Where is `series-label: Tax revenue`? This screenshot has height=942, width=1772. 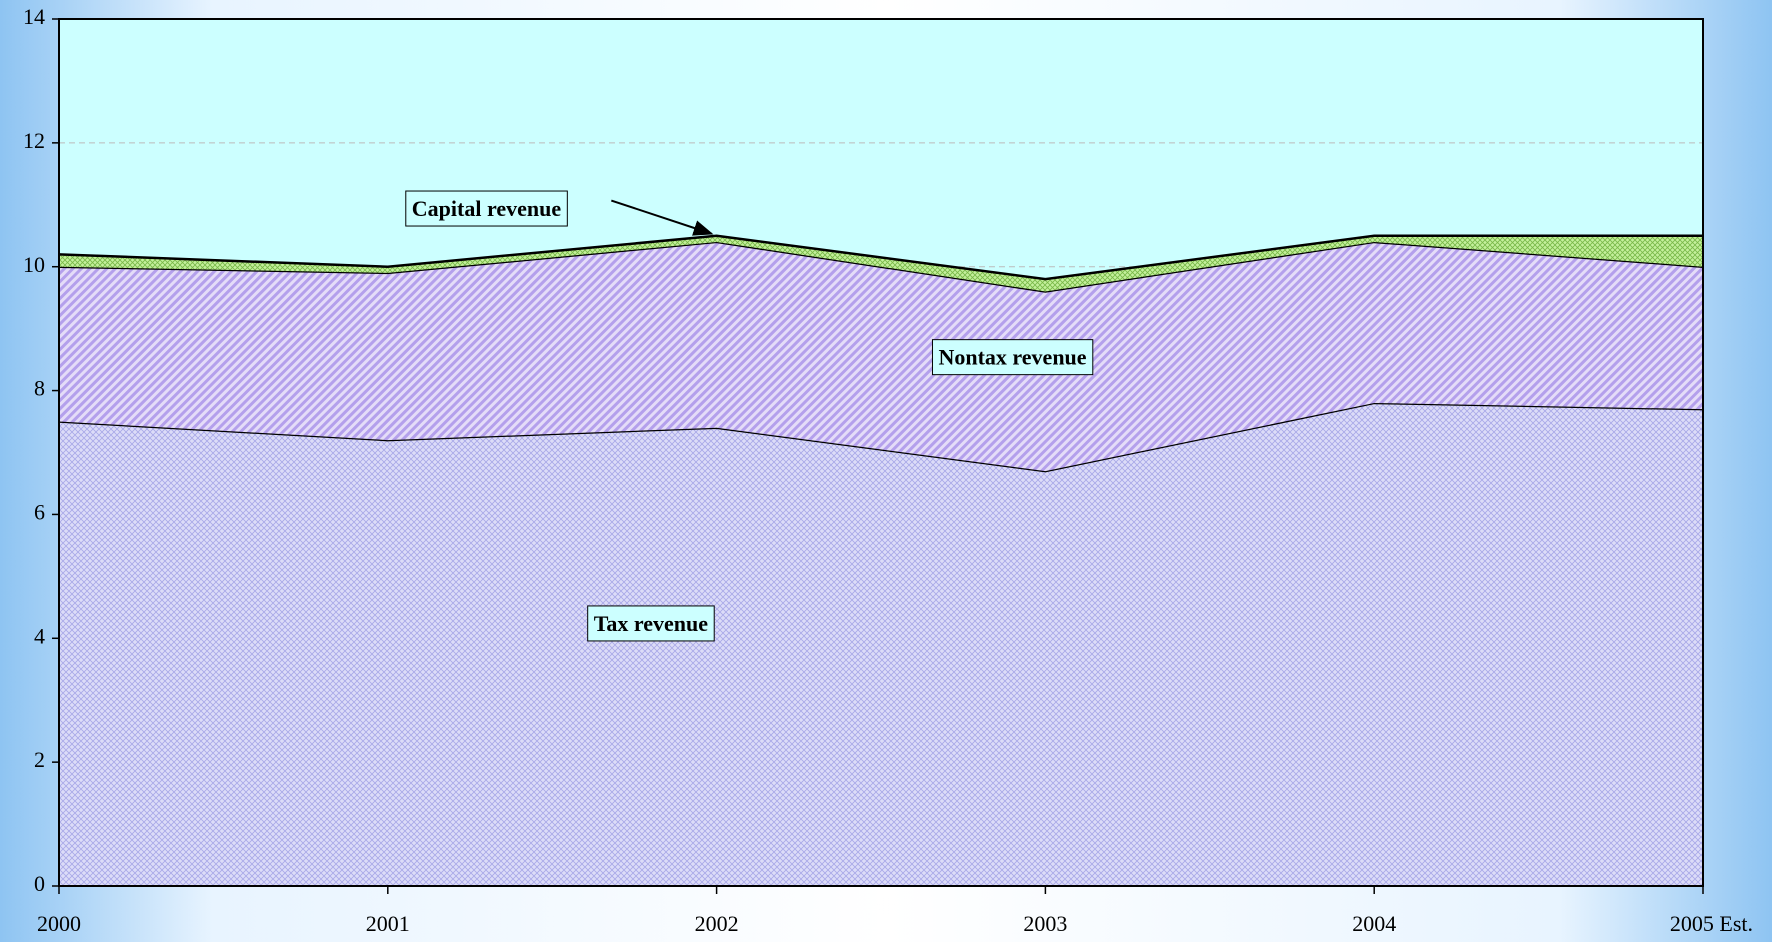 series-label: Tax revenue is located at coordinates (651, 623).